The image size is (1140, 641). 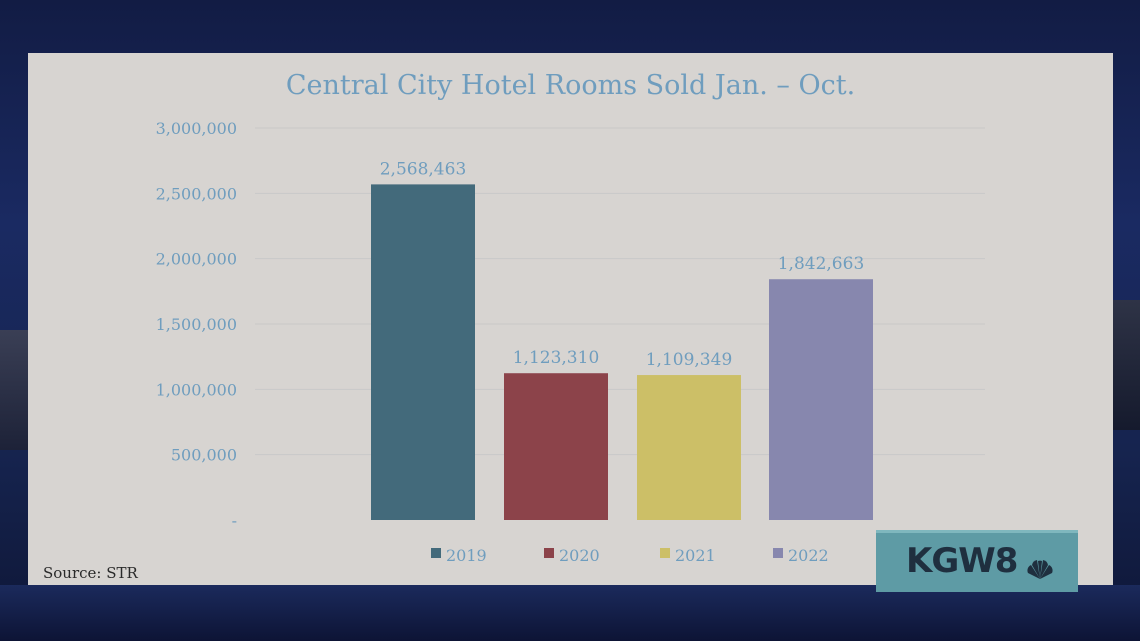 I want to click on y-tick-label: 3,000,000, so click(x=196, y=128).